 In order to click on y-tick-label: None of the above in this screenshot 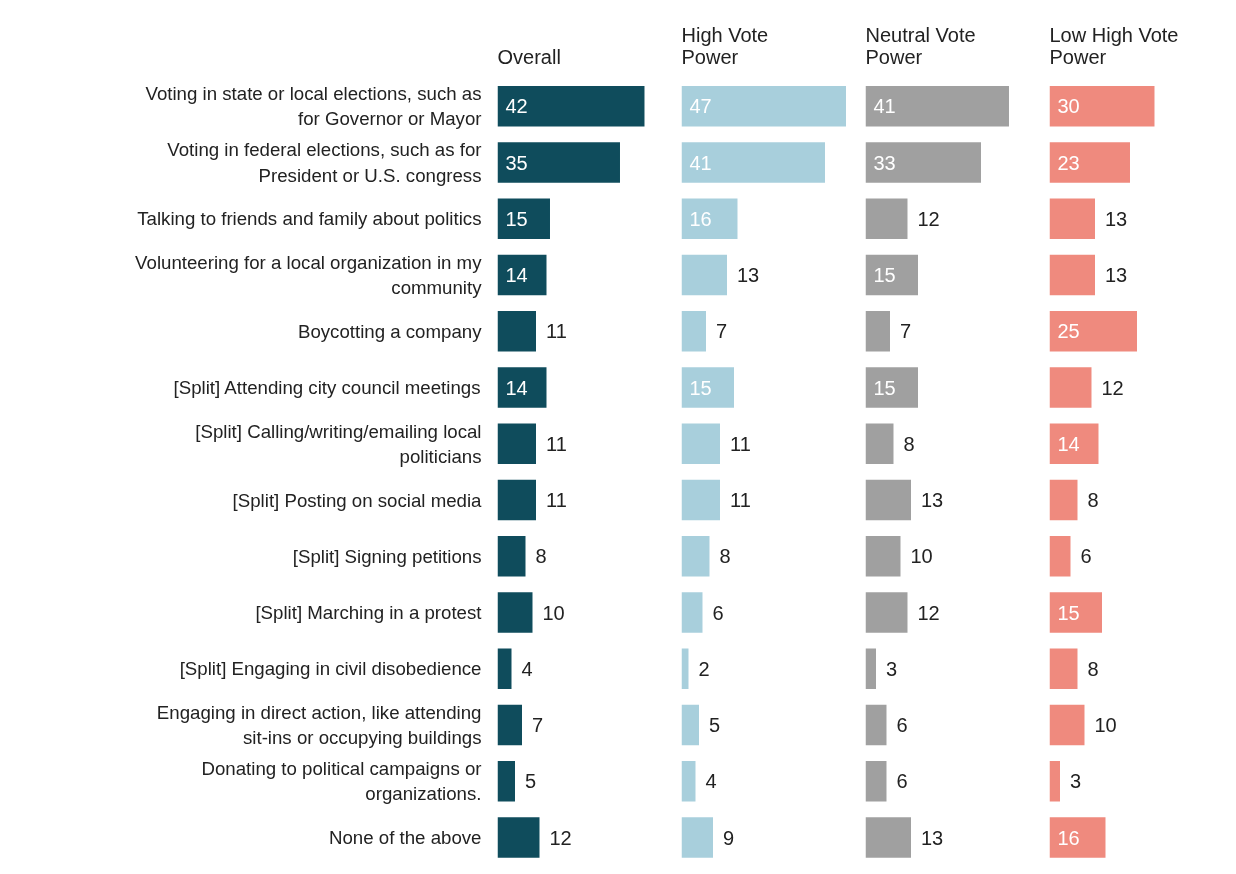, I will do `click(405, 838)`.